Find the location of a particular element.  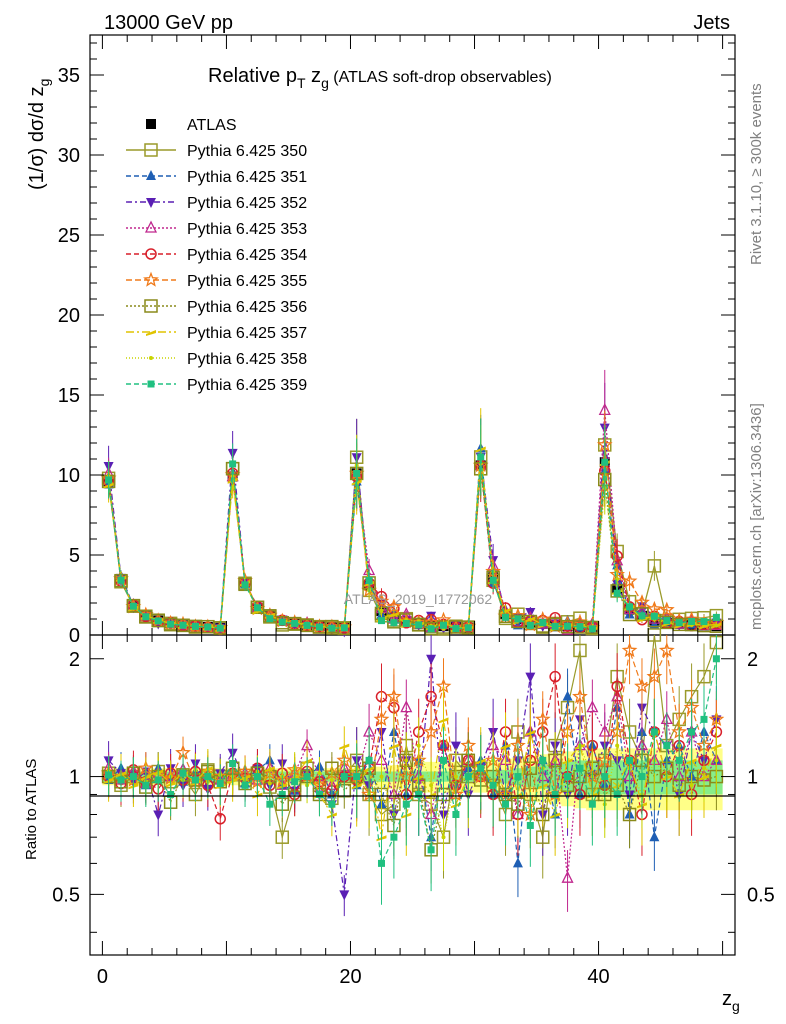

y-tick-label-top: 0 is located at coordinates (74, 636).